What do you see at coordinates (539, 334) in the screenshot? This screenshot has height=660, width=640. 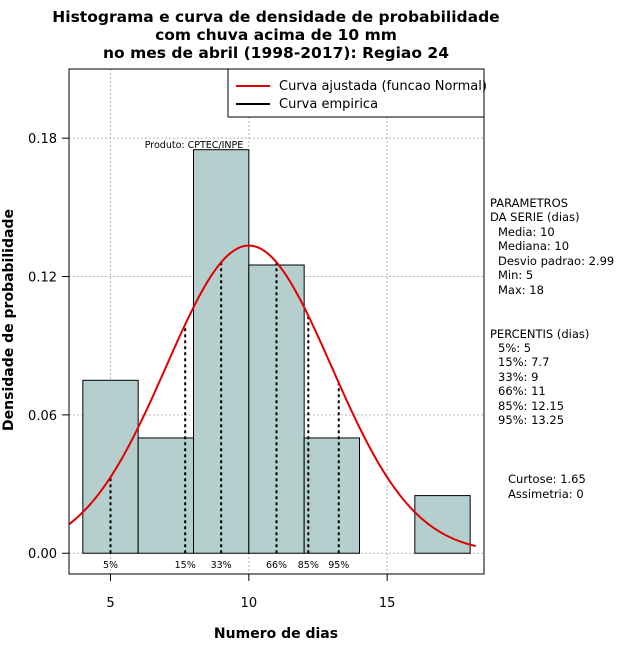 I see `percentis-title: PERCENTIS (dias)` at bounding box center [539, 334].